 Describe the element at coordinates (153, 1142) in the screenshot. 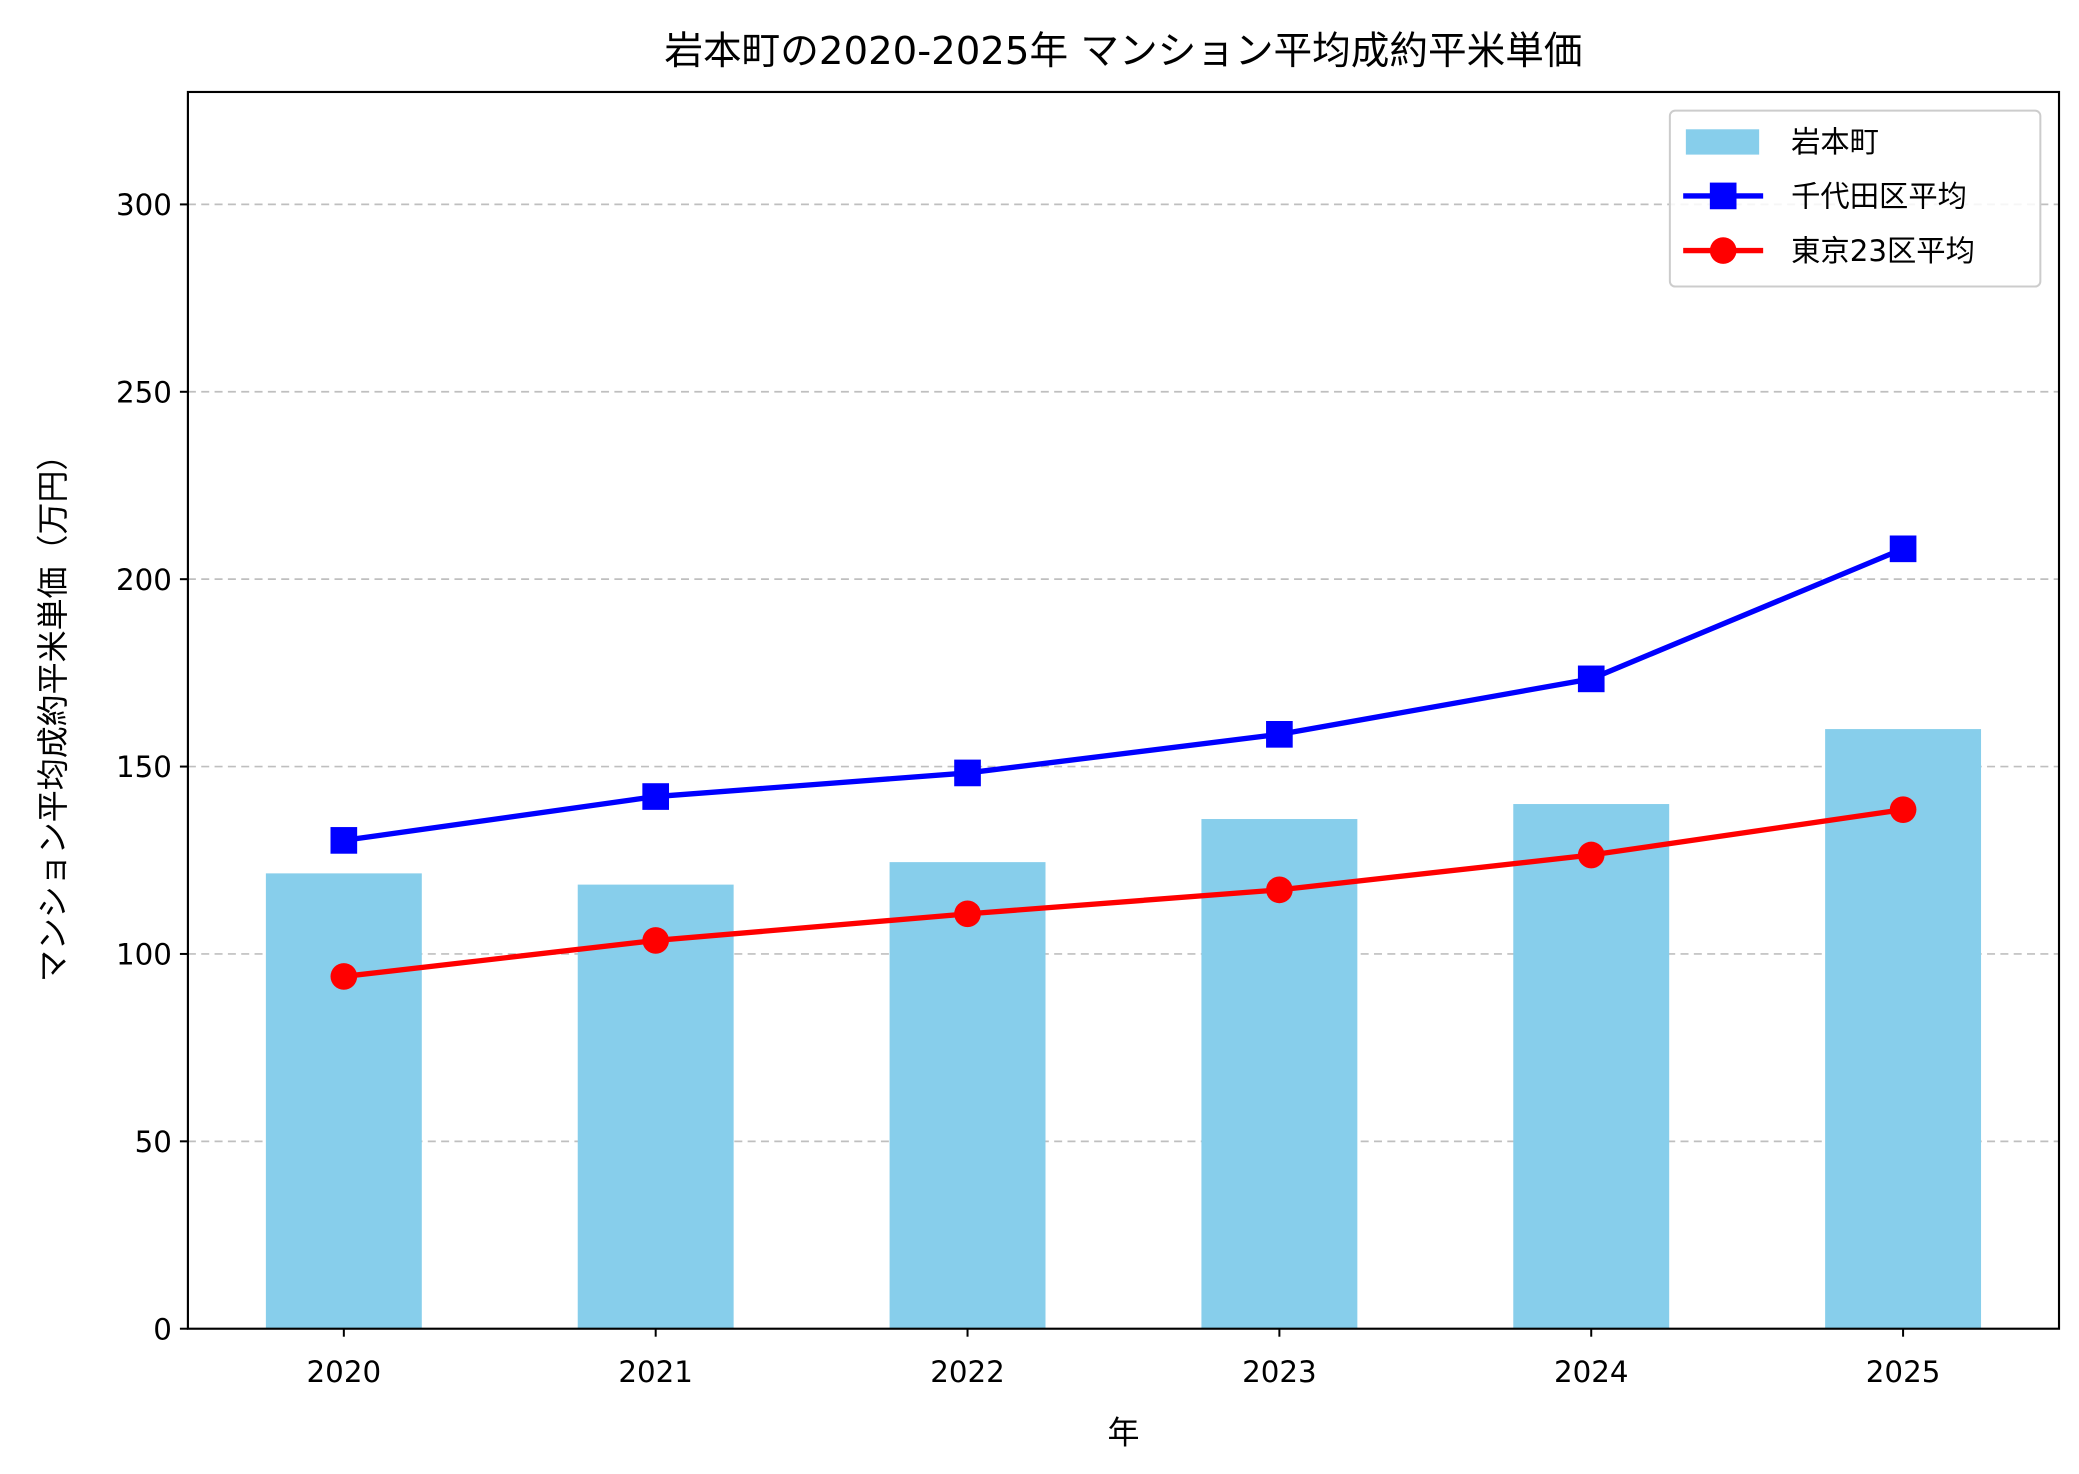

I see `y-tick-label: 50` at that location.